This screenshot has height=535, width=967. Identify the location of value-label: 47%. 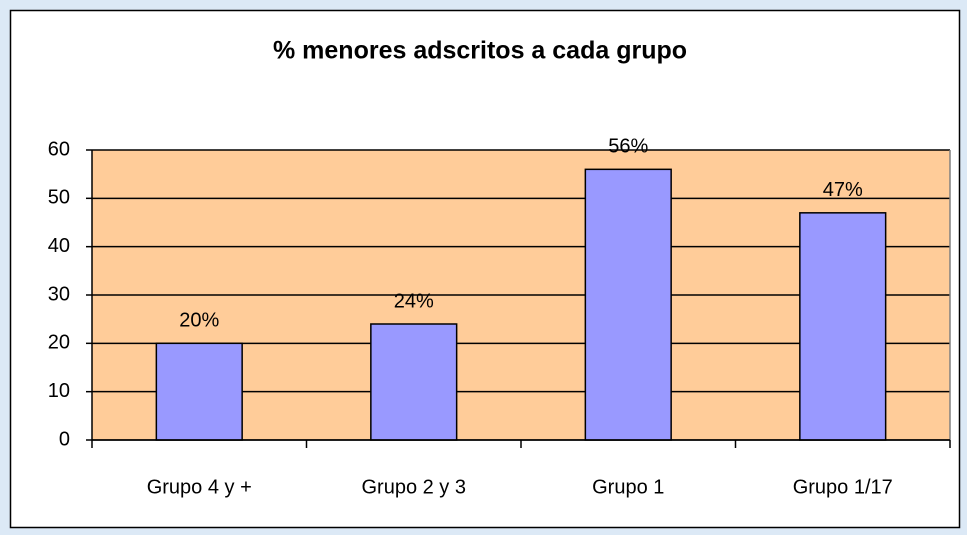
(843, 190).